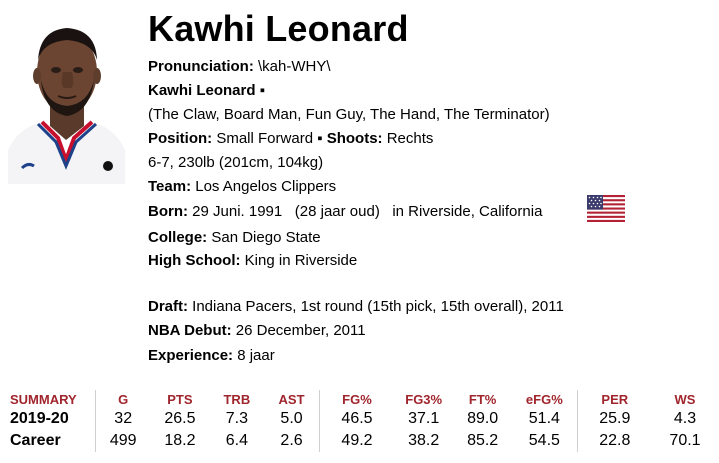 The image size is (719, 463). I want to click on stat-cell: 22.8, so click(615, 440).